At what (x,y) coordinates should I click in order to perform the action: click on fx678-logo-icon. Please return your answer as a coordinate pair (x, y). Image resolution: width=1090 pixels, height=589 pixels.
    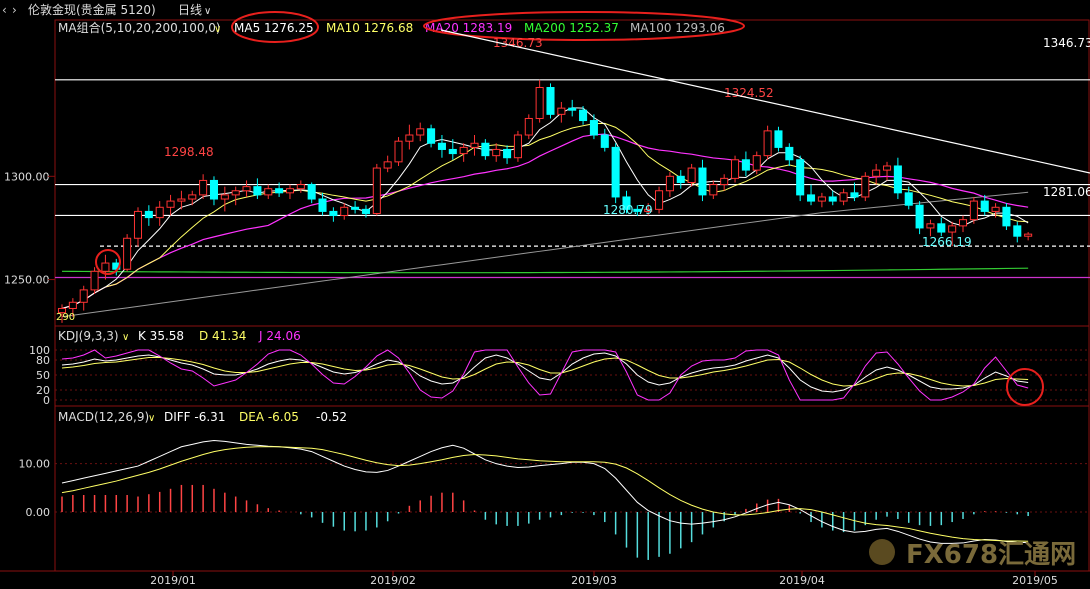
    Looking at the image, I should click on (882, 552).